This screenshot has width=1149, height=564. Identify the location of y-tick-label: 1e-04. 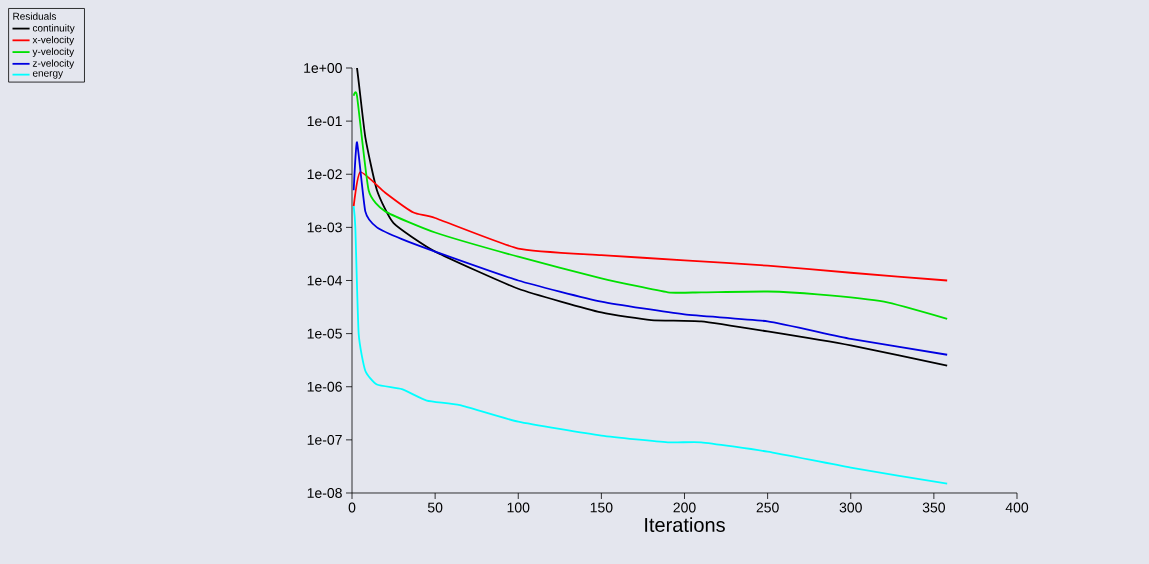
(325, 280).